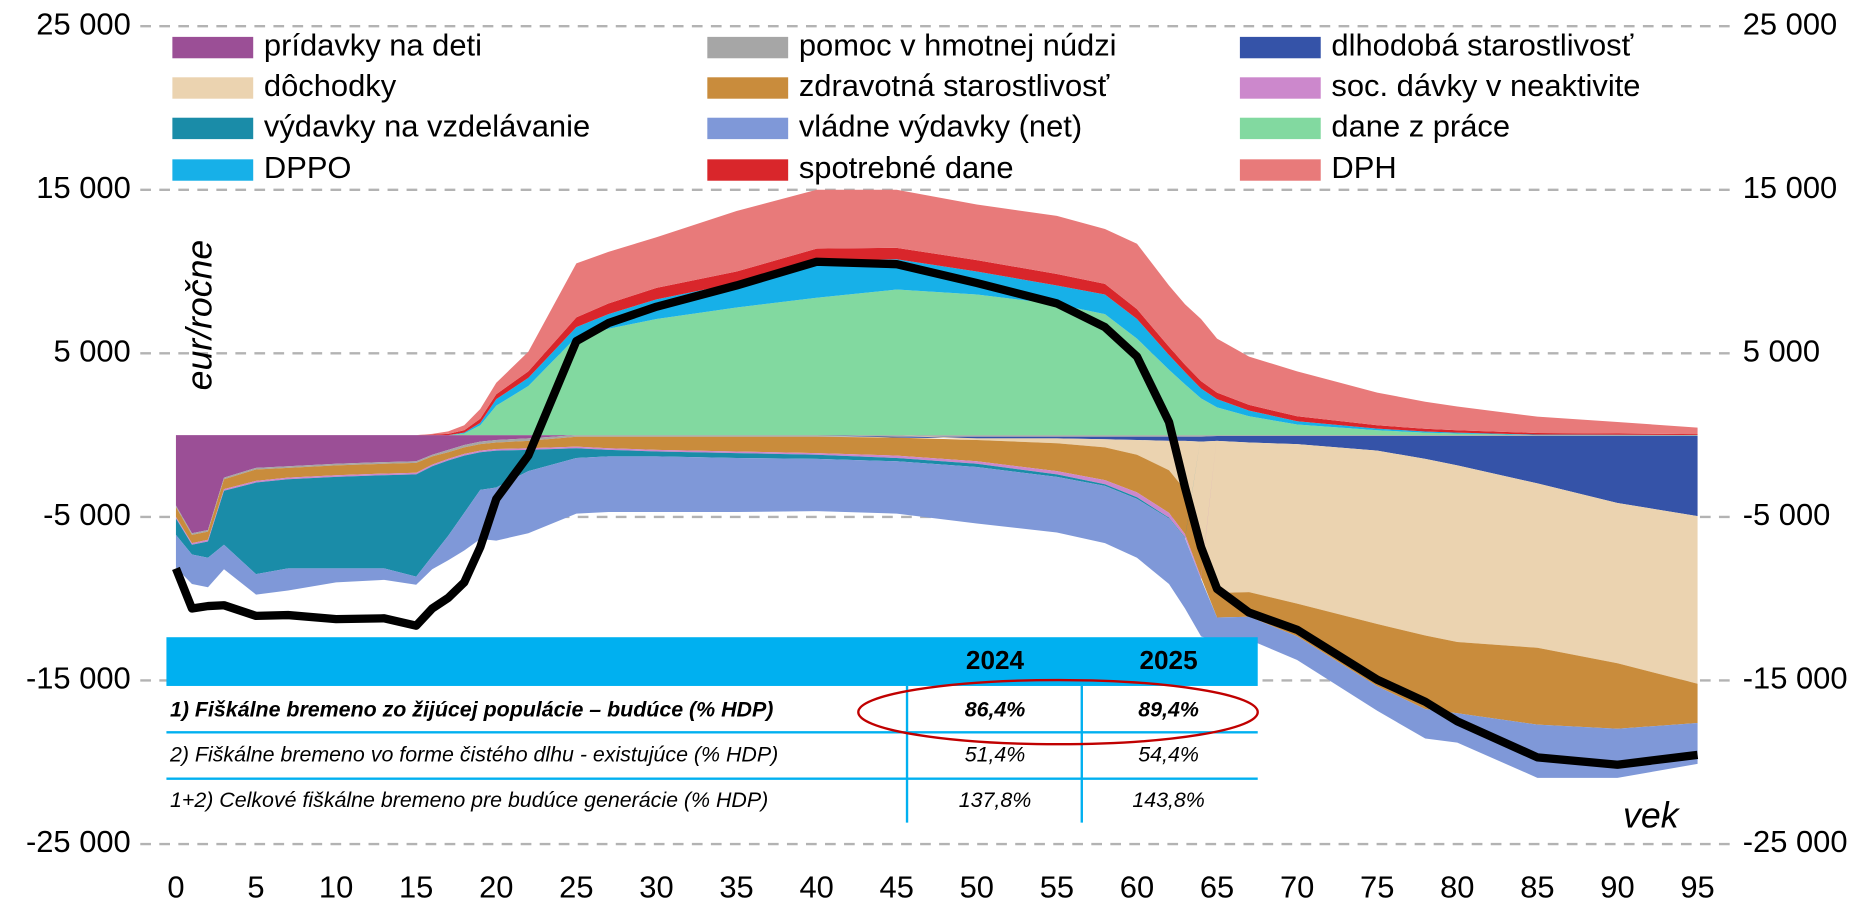  Describe the element at coordinates (91, 350) in the screenshot. I see `y-tick-label: 5 000` at that location.